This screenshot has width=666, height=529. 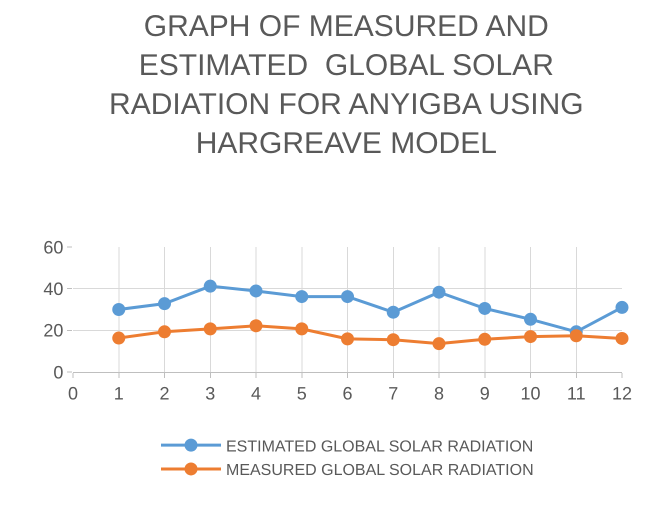 I want to click on x-tick-label: 4, so click(x=256, y=394).